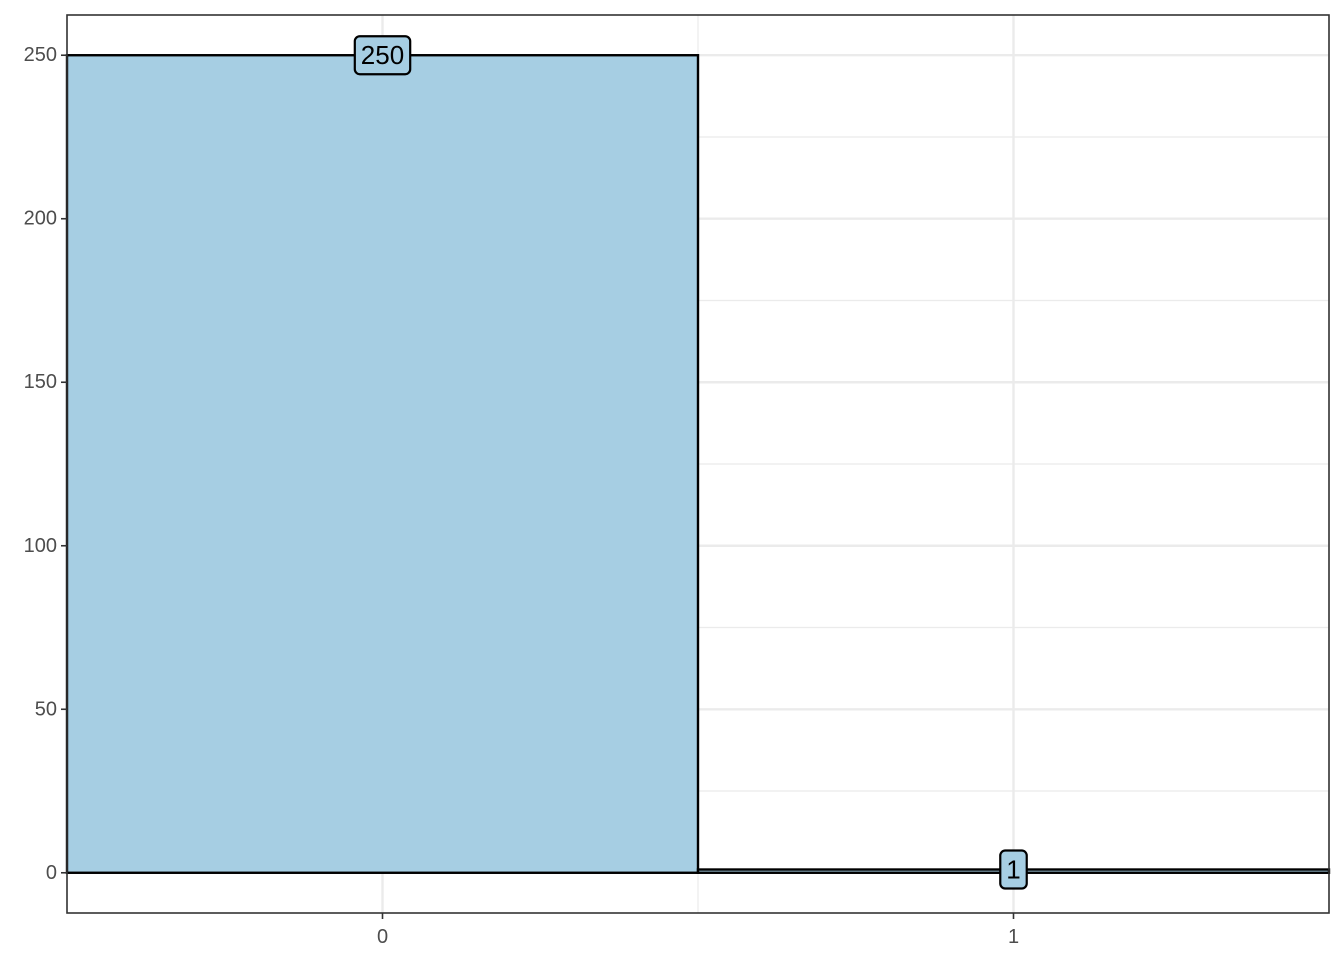 The width and height of the screenshot is (1344, 960). Describe the element at coordinates (40, 219) in the screenshot. I see `y-tick-label: 200` at that location.